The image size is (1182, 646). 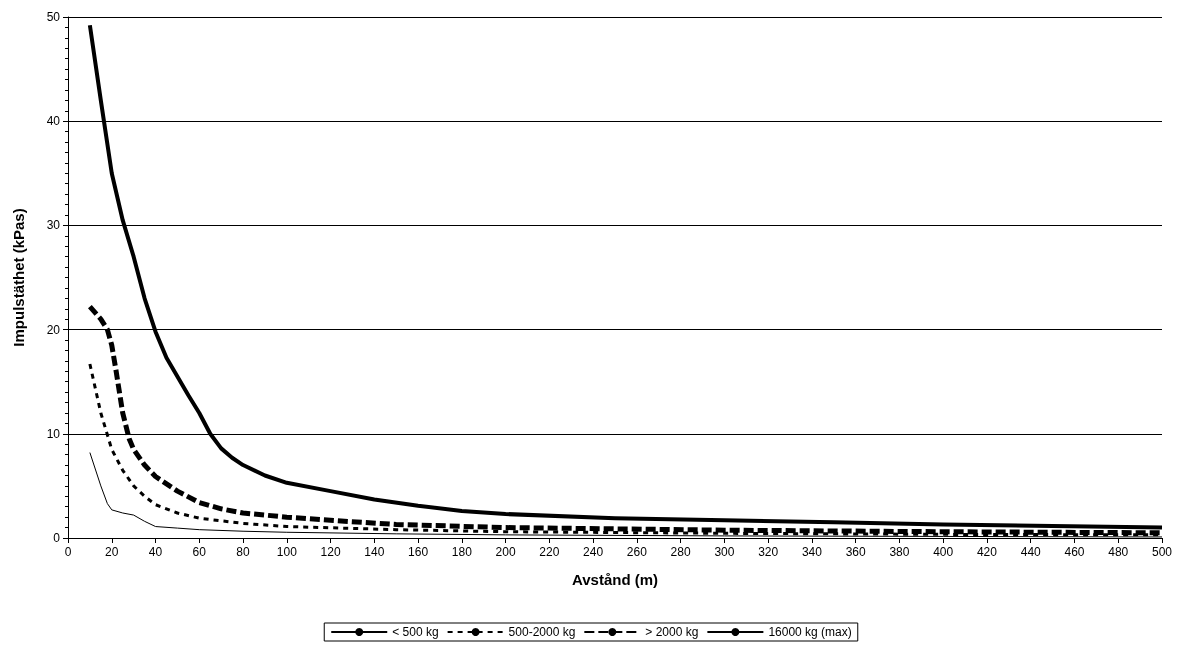 I want to click on x-tick-label: 200, so click(x=505, y=552).